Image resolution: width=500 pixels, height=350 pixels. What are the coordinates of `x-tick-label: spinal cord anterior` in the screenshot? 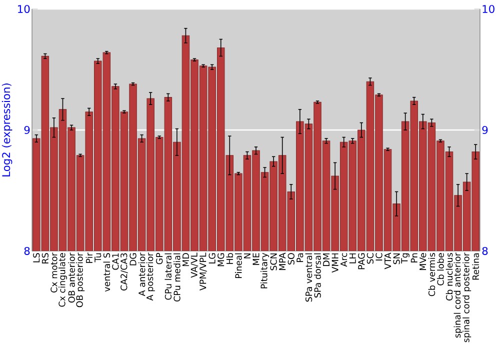 It's located at (458, 295).